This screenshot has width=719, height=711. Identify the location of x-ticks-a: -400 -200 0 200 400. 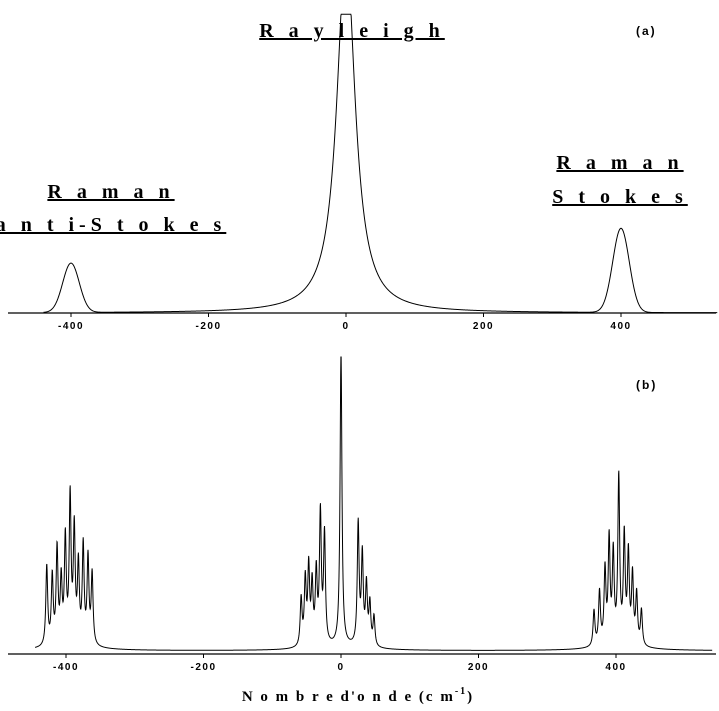
(344, 322).